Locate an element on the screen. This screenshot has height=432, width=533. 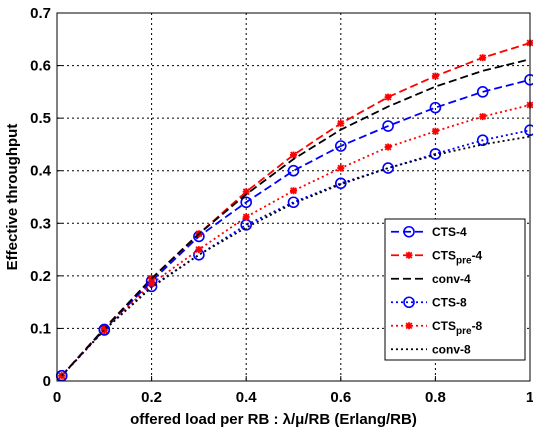
y-tick-label: 0.1 is located at coordinates (40, 328).